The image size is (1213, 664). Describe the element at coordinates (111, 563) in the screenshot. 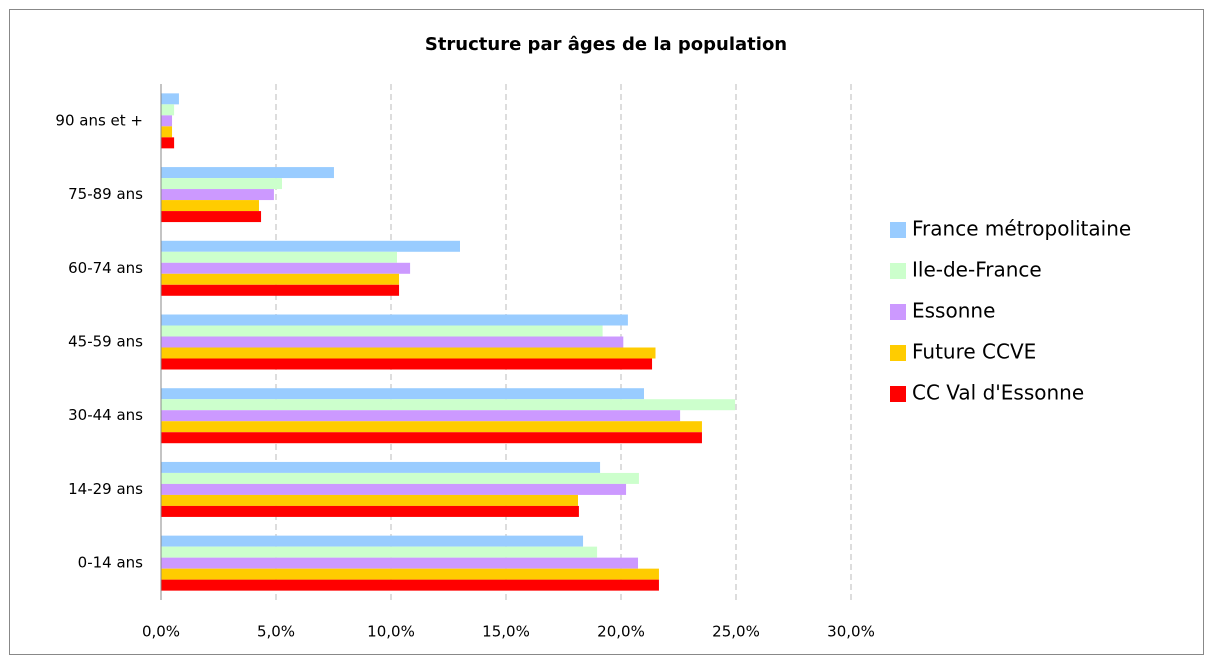

I see `y-tick-label: 0-14 ans` at that location.